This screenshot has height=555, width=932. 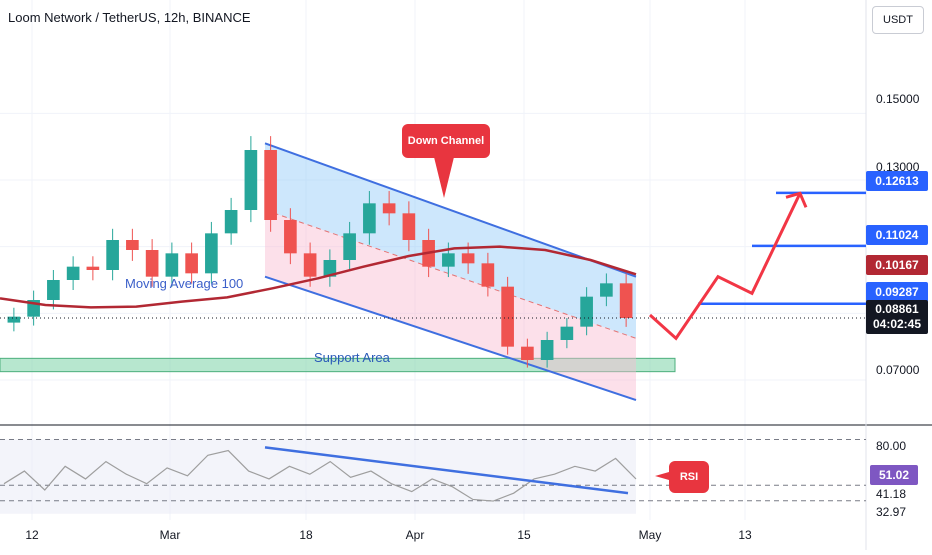 I want to click on rsi-tick-label: 32.97, so click(x=891, y=512).